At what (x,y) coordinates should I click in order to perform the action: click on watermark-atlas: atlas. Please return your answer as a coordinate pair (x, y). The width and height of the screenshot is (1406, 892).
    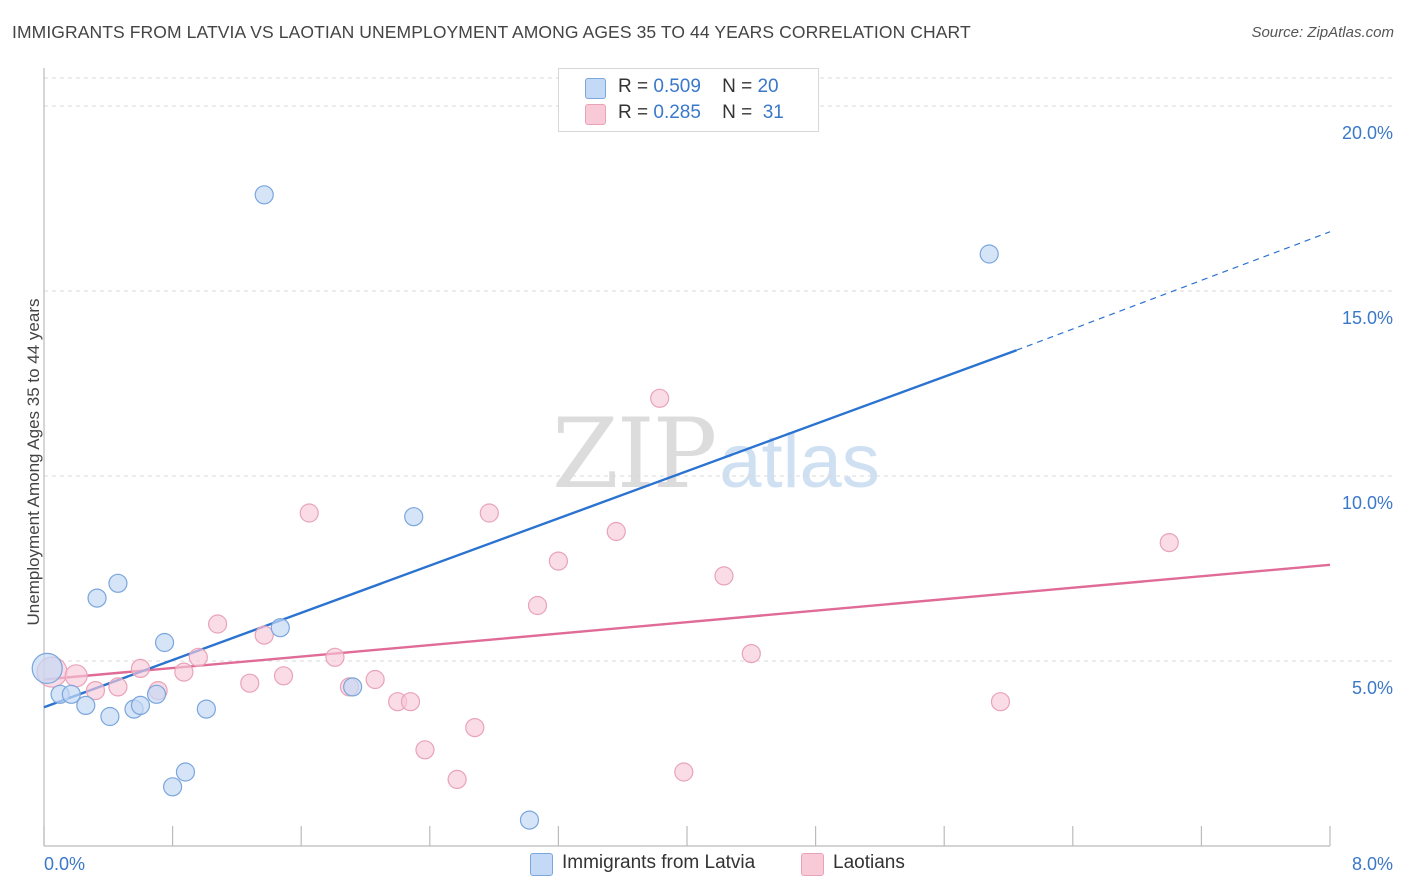
    Looking at the image, I should click on (799, 461).